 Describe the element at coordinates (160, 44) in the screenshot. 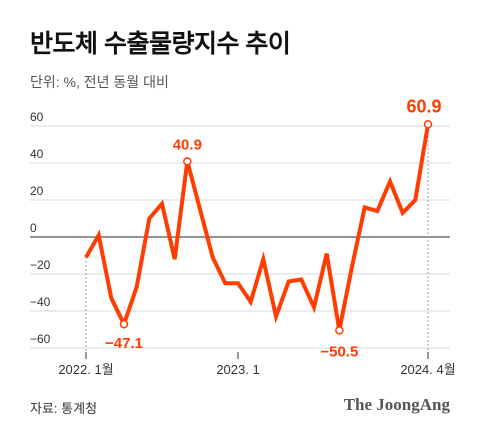

I see `chart-title: 반도체 수출물량지수 추이` at that location.